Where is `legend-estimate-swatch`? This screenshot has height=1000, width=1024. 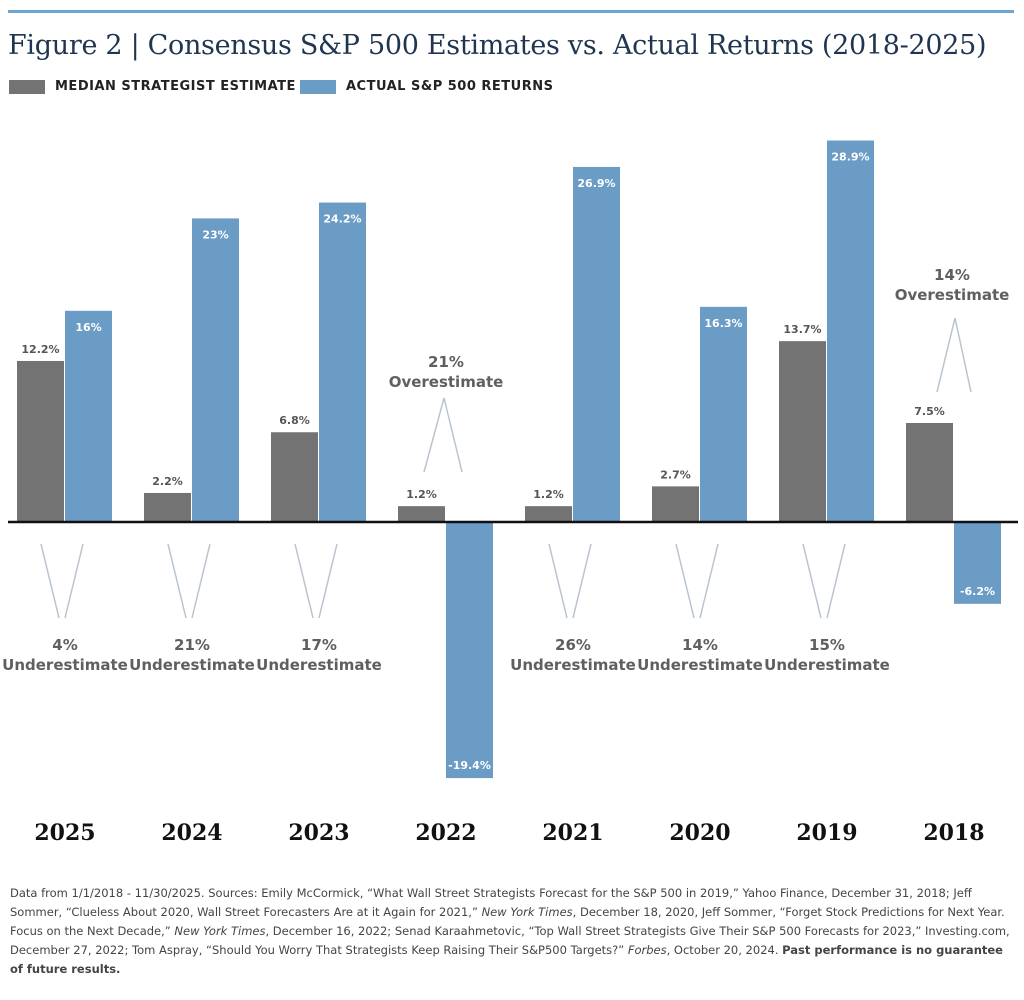 legend-estimate-swatch is located at coordinates (27, 86).